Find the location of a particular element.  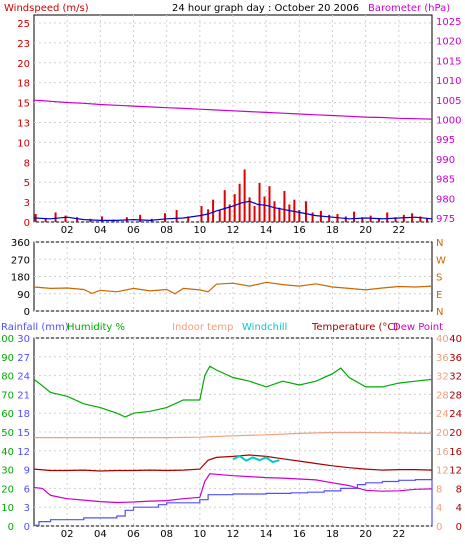

y-tick-label-humidity: 90 is located at coordinates (7, 358).